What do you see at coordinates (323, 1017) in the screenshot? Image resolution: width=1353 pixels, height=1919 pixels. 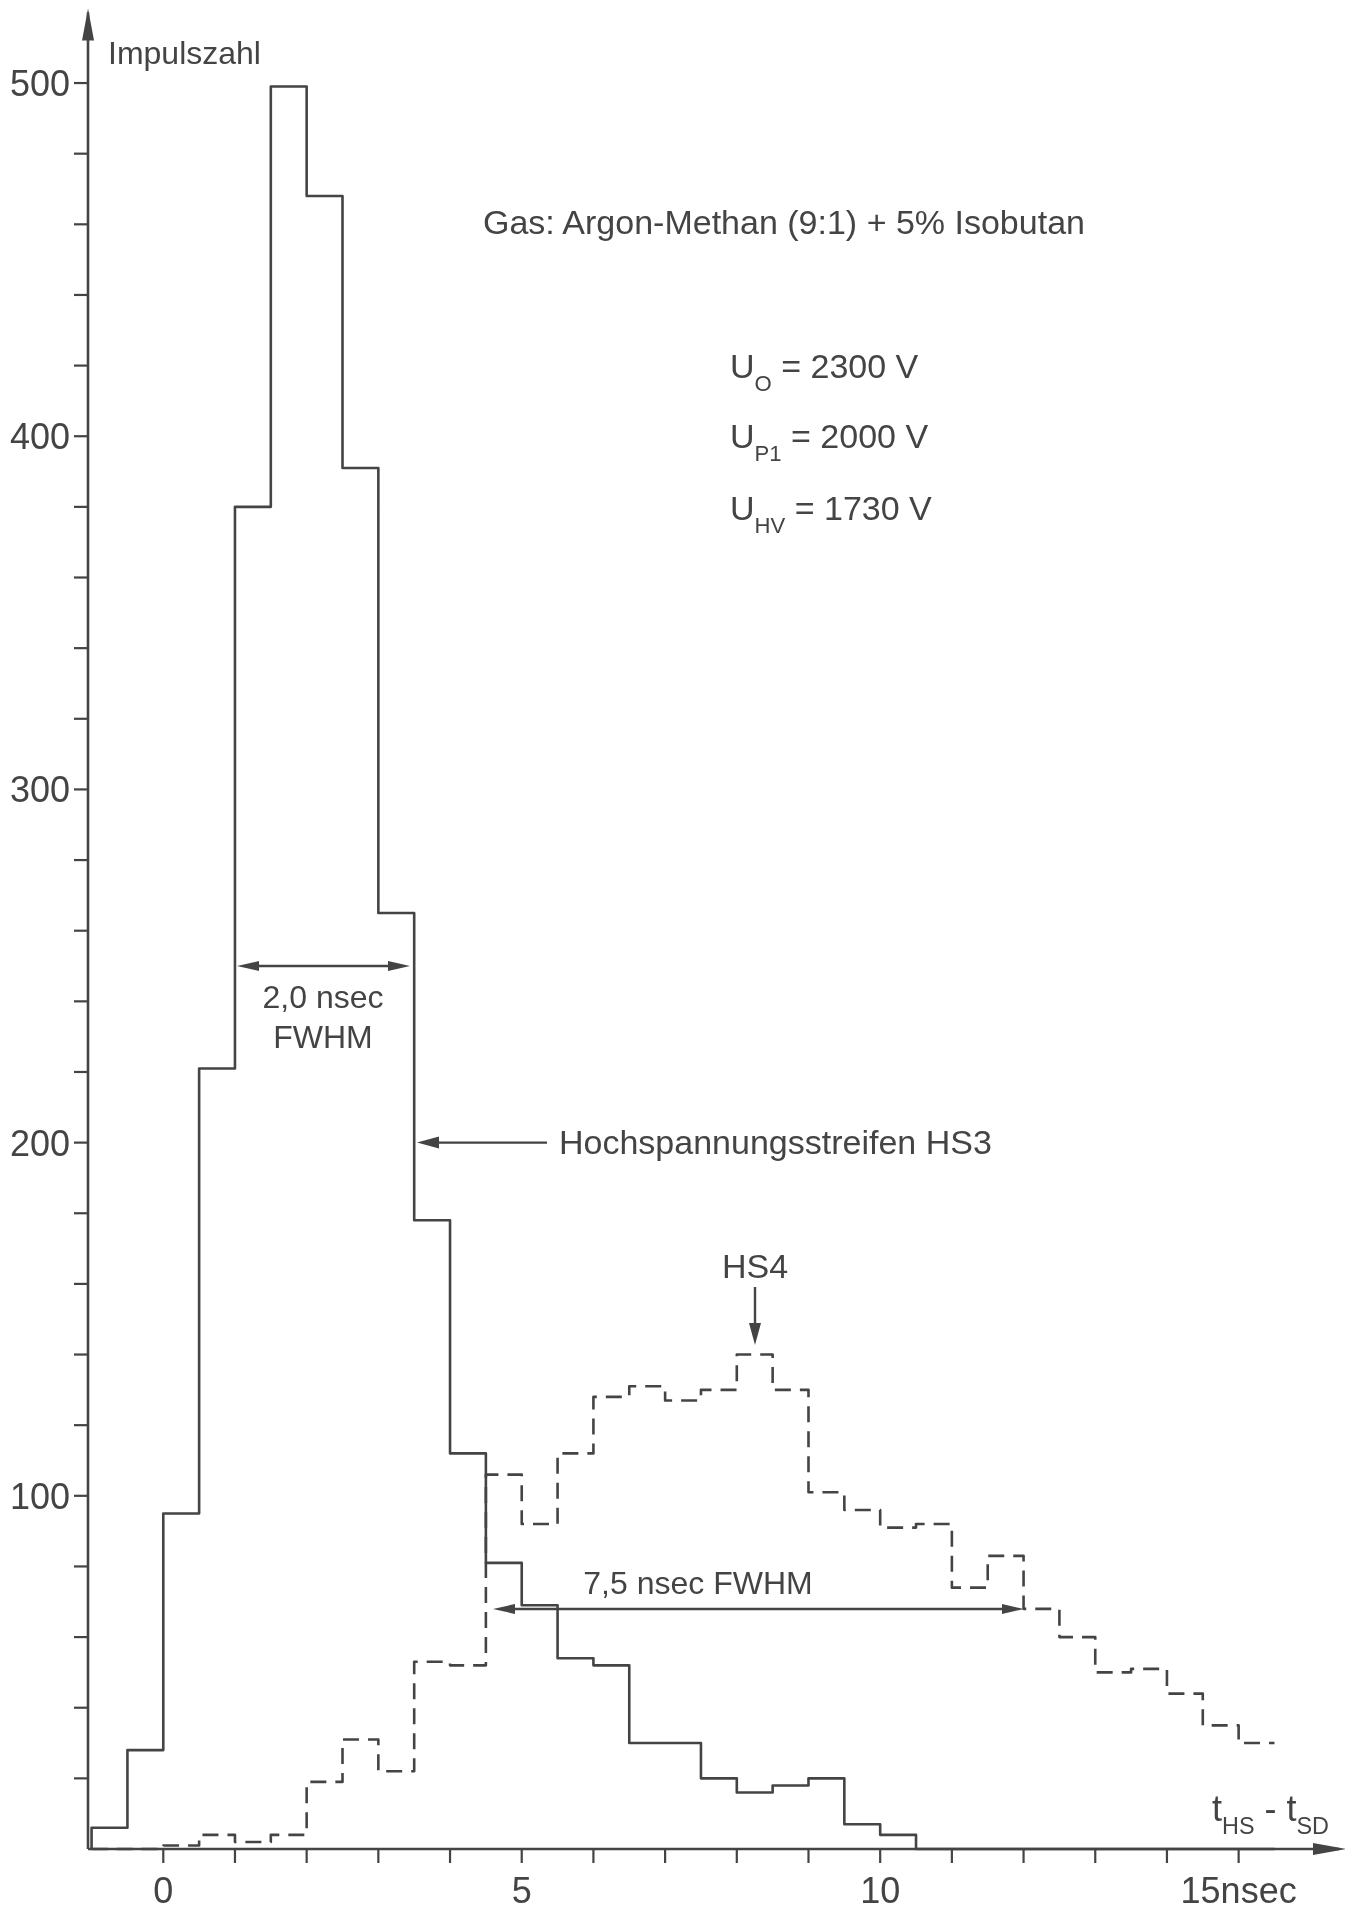 I see `annotation: 2,0 nsec FWHM` at bounding box center [323, 1017].